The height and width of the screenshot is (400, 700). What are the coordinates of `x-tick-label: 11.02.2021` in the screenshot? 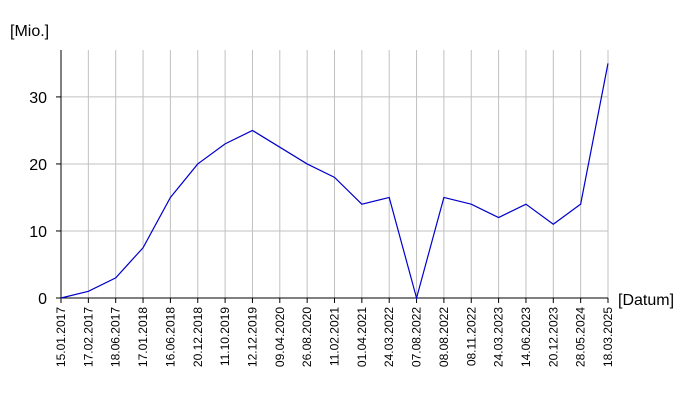 It's located at (335, 336).